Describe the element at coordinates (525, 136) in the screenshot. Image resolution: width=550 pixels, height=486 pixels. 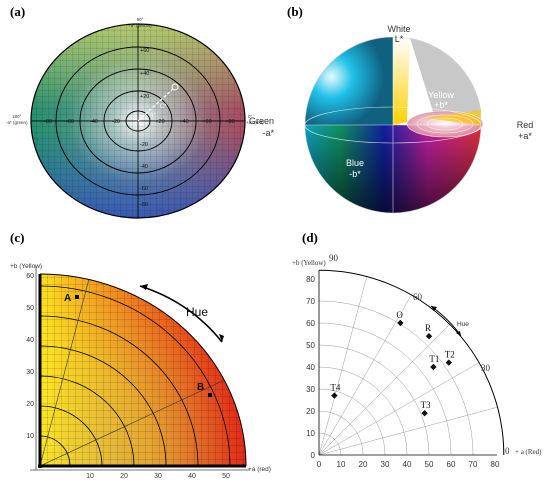
I see `red-axis: +a*` at that location.